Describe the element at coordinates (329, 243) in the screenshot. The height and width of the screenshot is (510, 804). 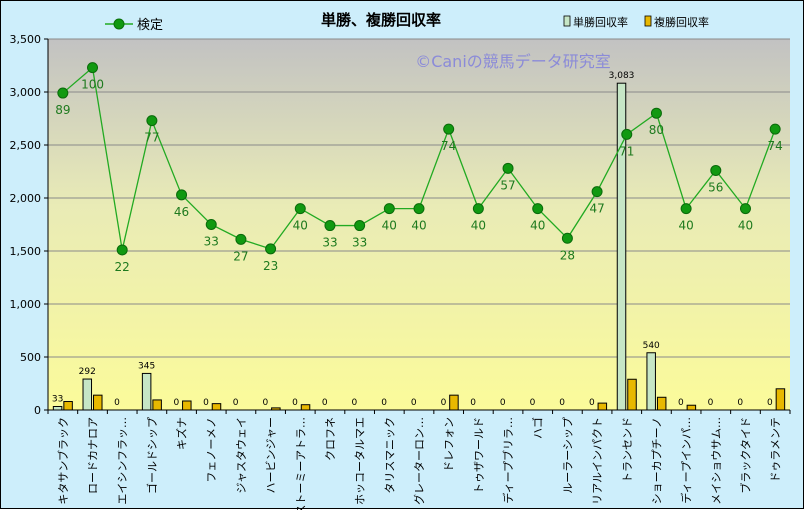
I see `test-data-label: 33` at that location.